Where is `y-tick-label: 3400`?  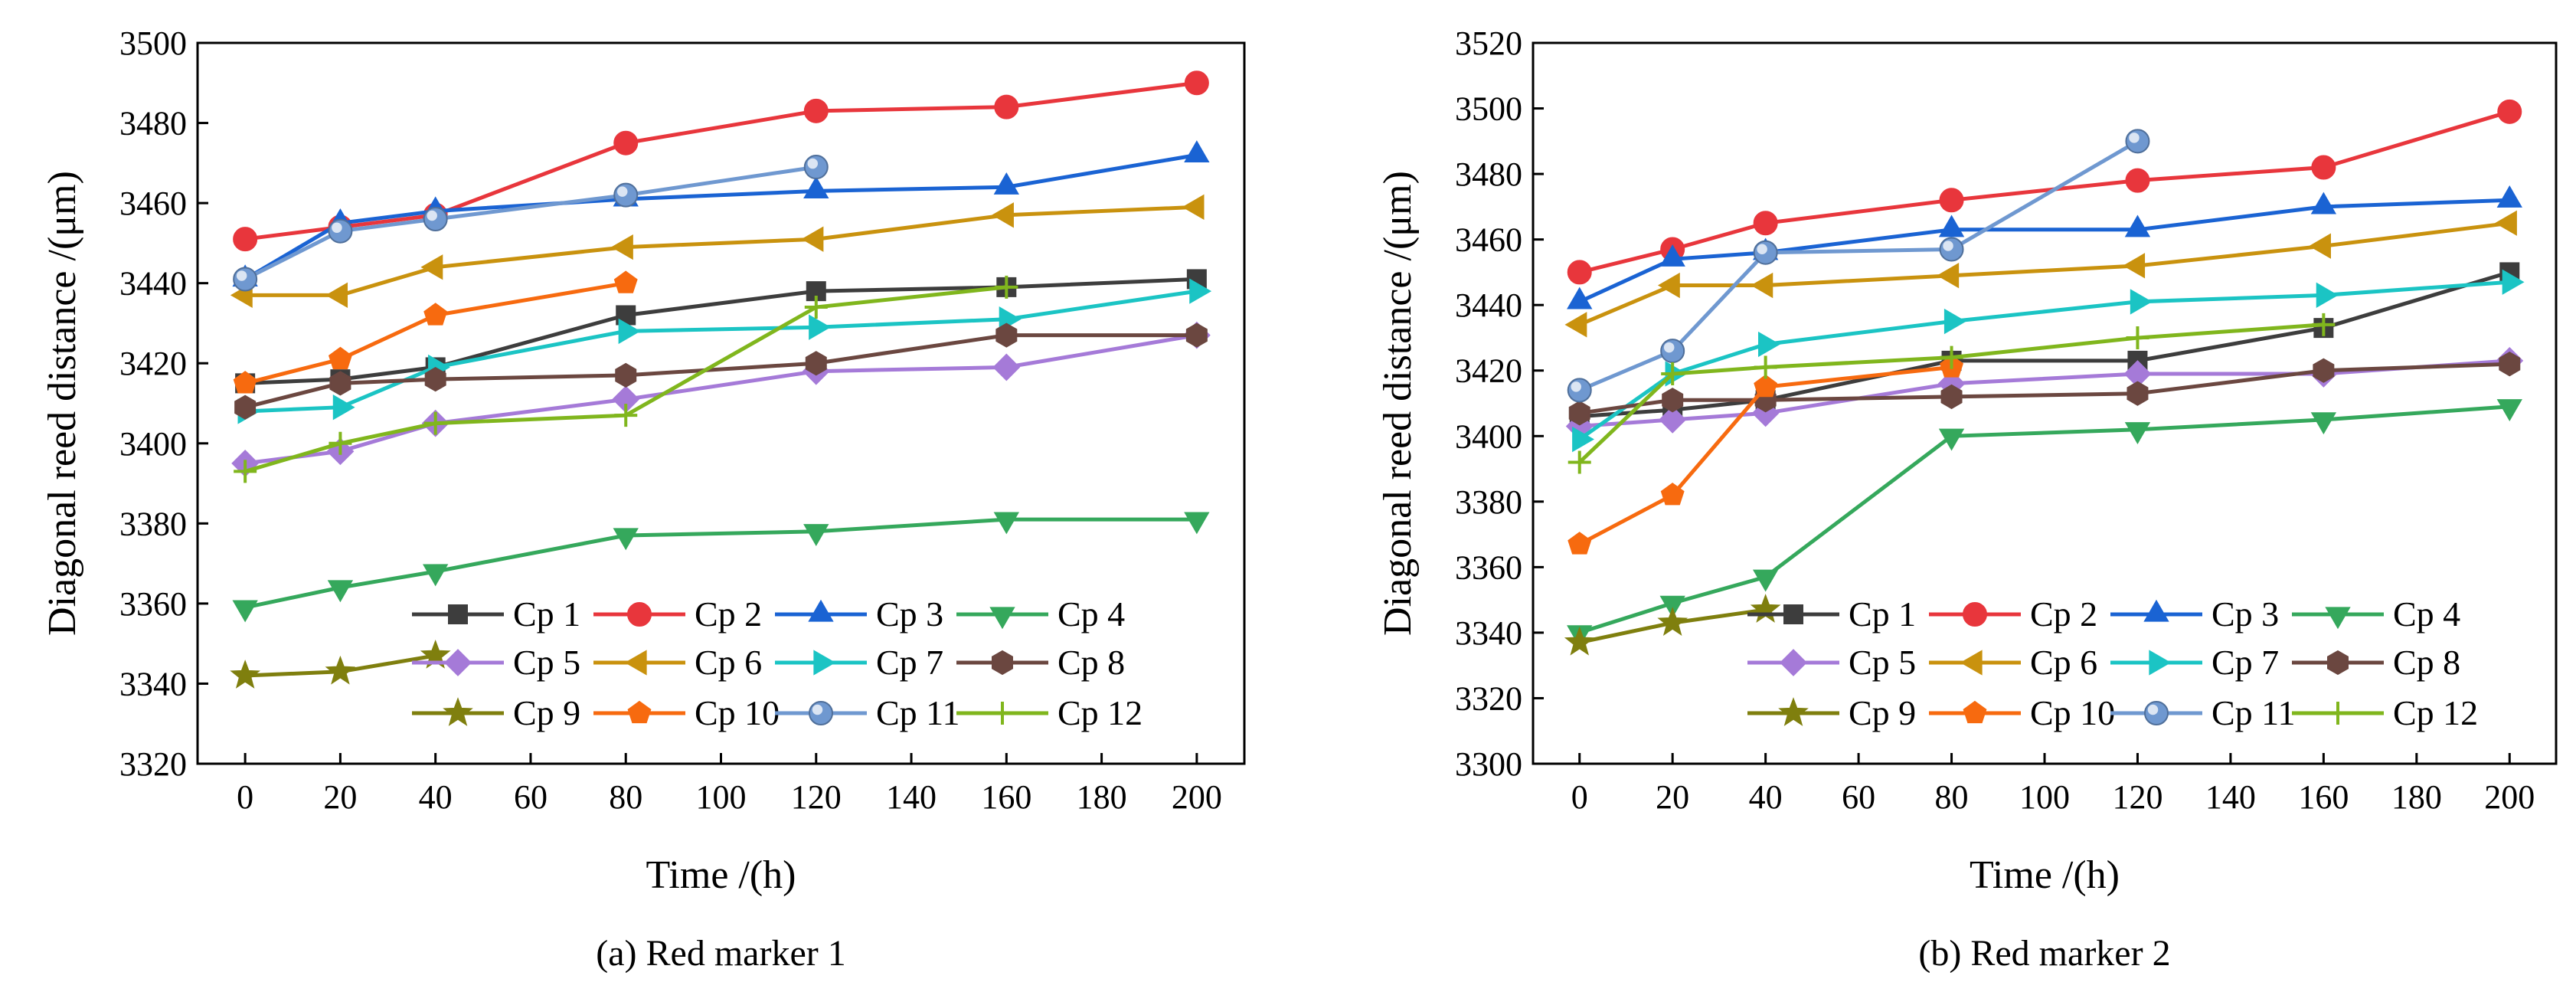
y-tick-label: 3400 is located at coordinates (1488, 436).